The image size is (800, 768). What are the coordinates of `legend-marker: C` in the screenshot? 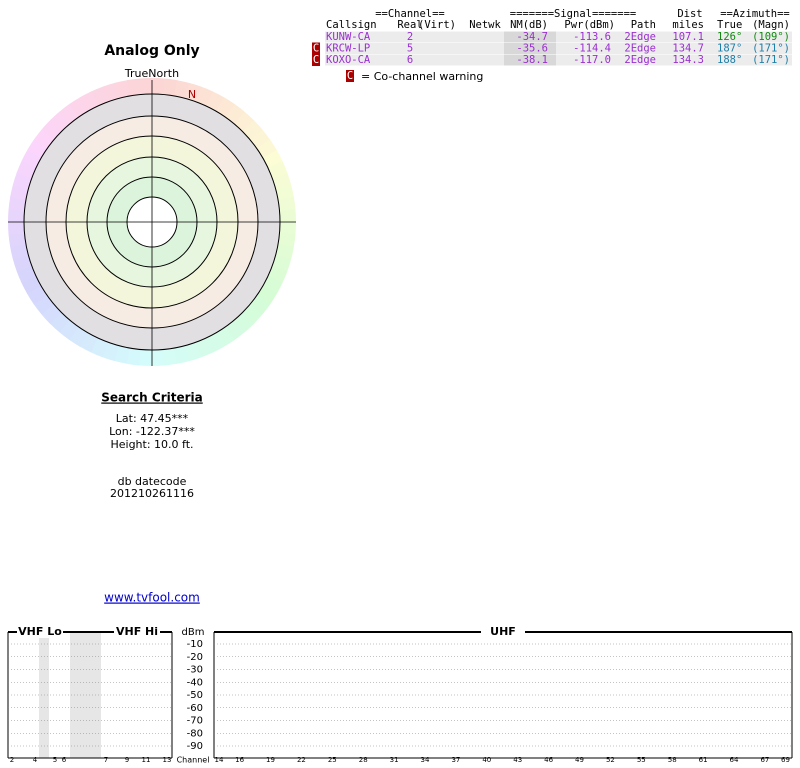 It's located at (350, 76).